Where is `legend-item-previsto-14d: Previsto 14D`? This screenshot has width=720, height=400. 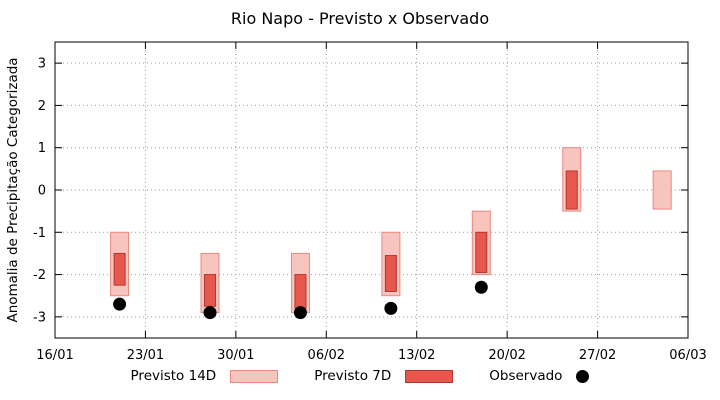
legend-item-previsto-14d: Previsto 14D is located at coordinates (205, 376).